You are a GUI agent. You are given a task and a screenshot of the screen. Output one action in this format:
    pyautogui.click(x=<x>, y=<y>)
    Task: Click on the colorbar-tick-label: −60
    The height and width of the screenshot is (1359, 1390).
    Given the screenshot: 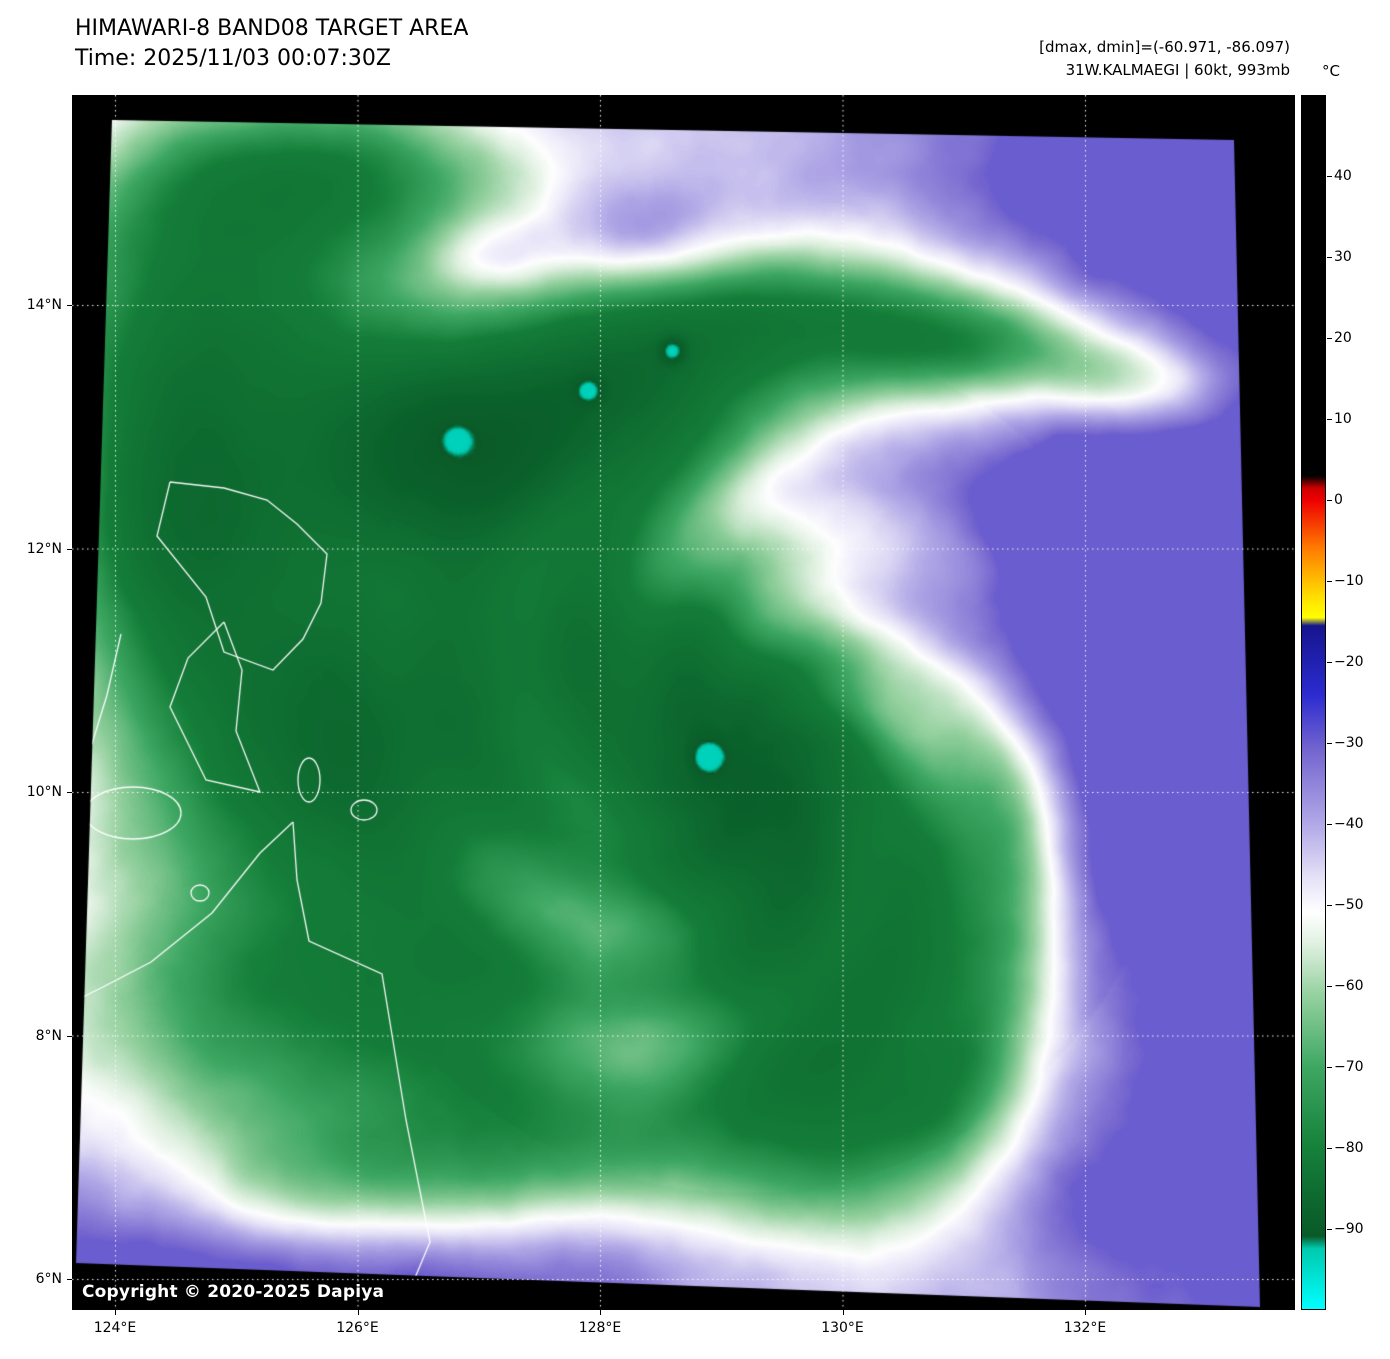 What is the action you would take?
    pyautogui.click(x=1349, y=986)
    